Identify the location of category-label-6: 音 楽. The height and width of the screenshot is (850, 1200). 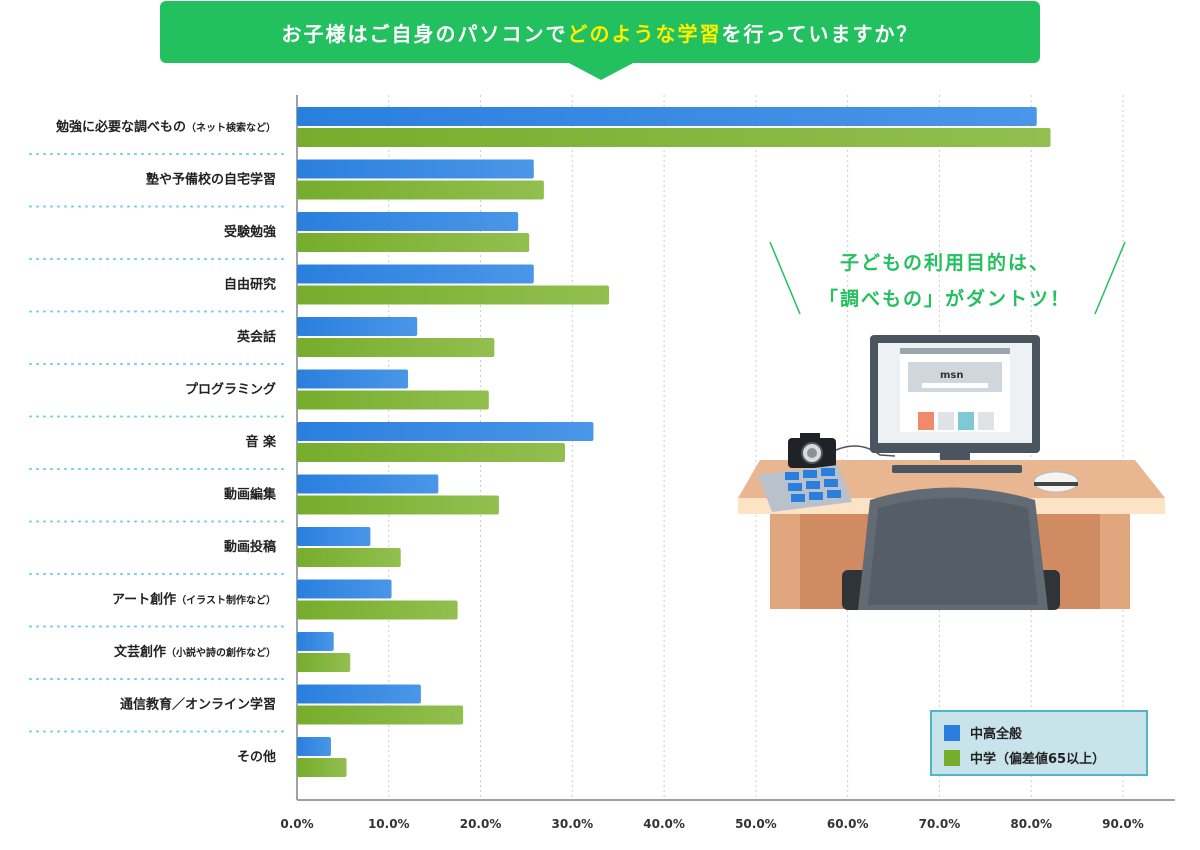
(261, 442).